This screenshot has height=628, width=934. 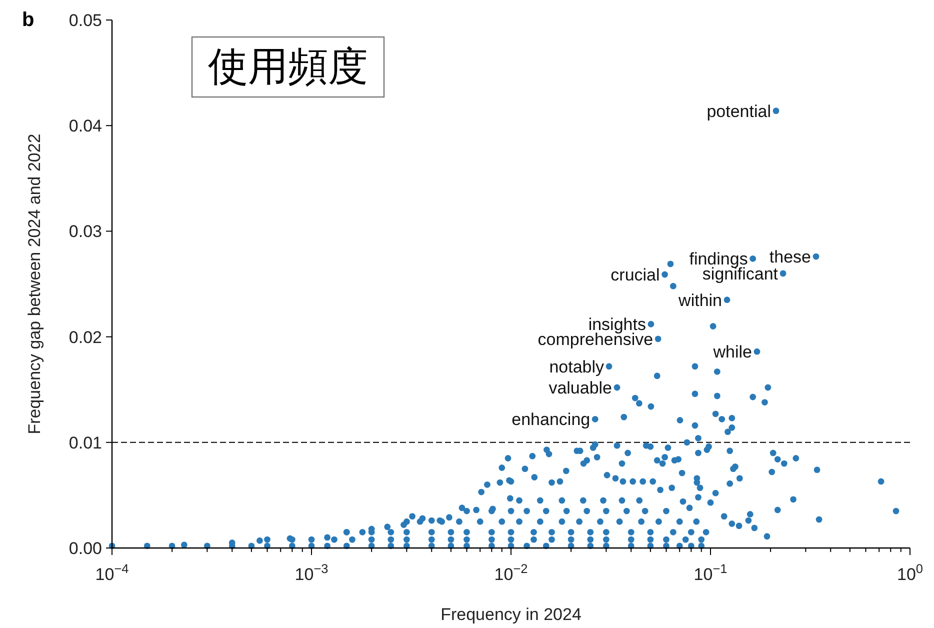 What do you see at coordinates (580, 388) in the screenshot?
I see `annotation: valuable` at bounding box center [580, 388].